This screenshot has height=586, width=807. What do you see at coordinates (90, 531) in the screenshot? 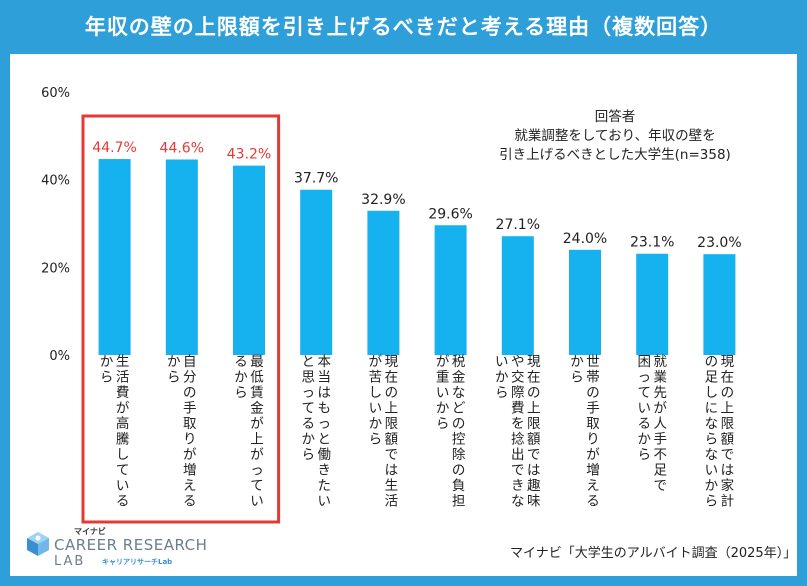
I see `logo-brand: マイナビ` at bounding box center [90, 531].